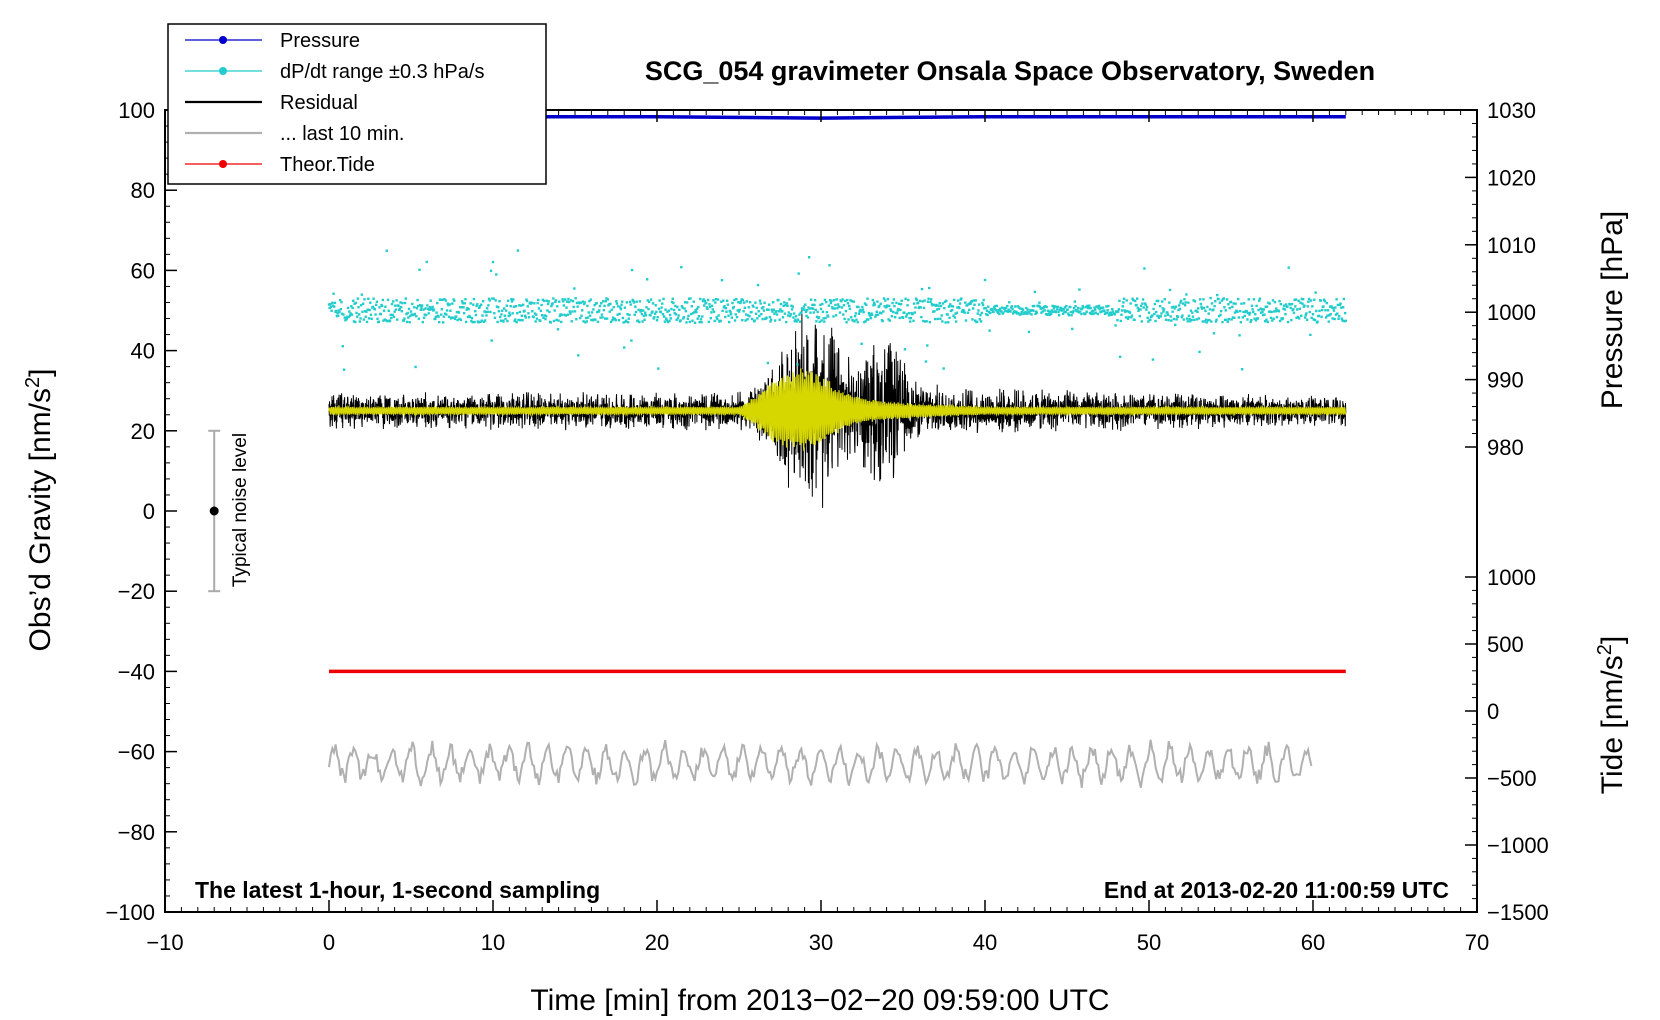  What do you see at coordinates (821, 942) in the screenshot?
I see `x-tick-label: 30` at bounding box center [821, 942].